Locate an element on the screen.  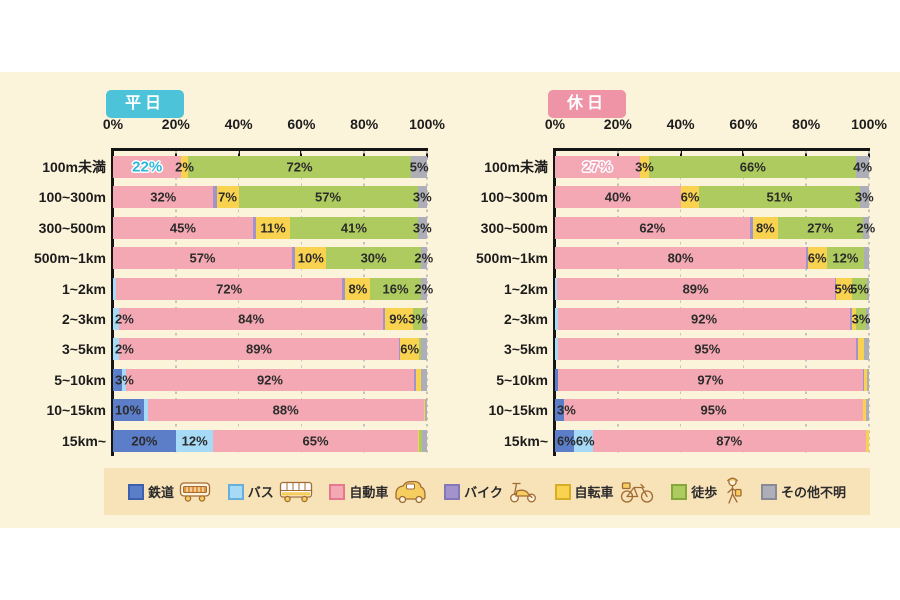
bar-value-label: 57% is located at coordinates (328, 197).